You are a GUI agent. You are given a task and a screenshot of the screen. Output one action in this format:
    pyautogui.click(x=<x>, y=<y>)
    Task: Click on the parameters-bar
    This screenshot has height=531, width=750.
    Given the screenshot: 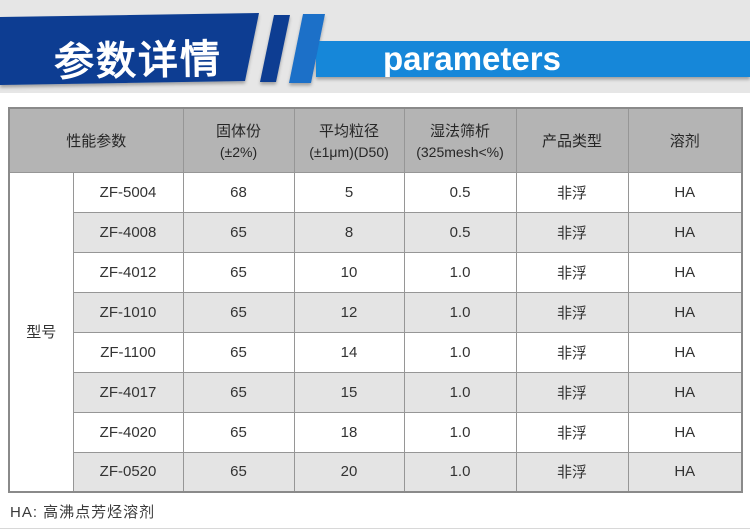 What is the action you would take?
    pyautogui.click(x=533, y=59)
    